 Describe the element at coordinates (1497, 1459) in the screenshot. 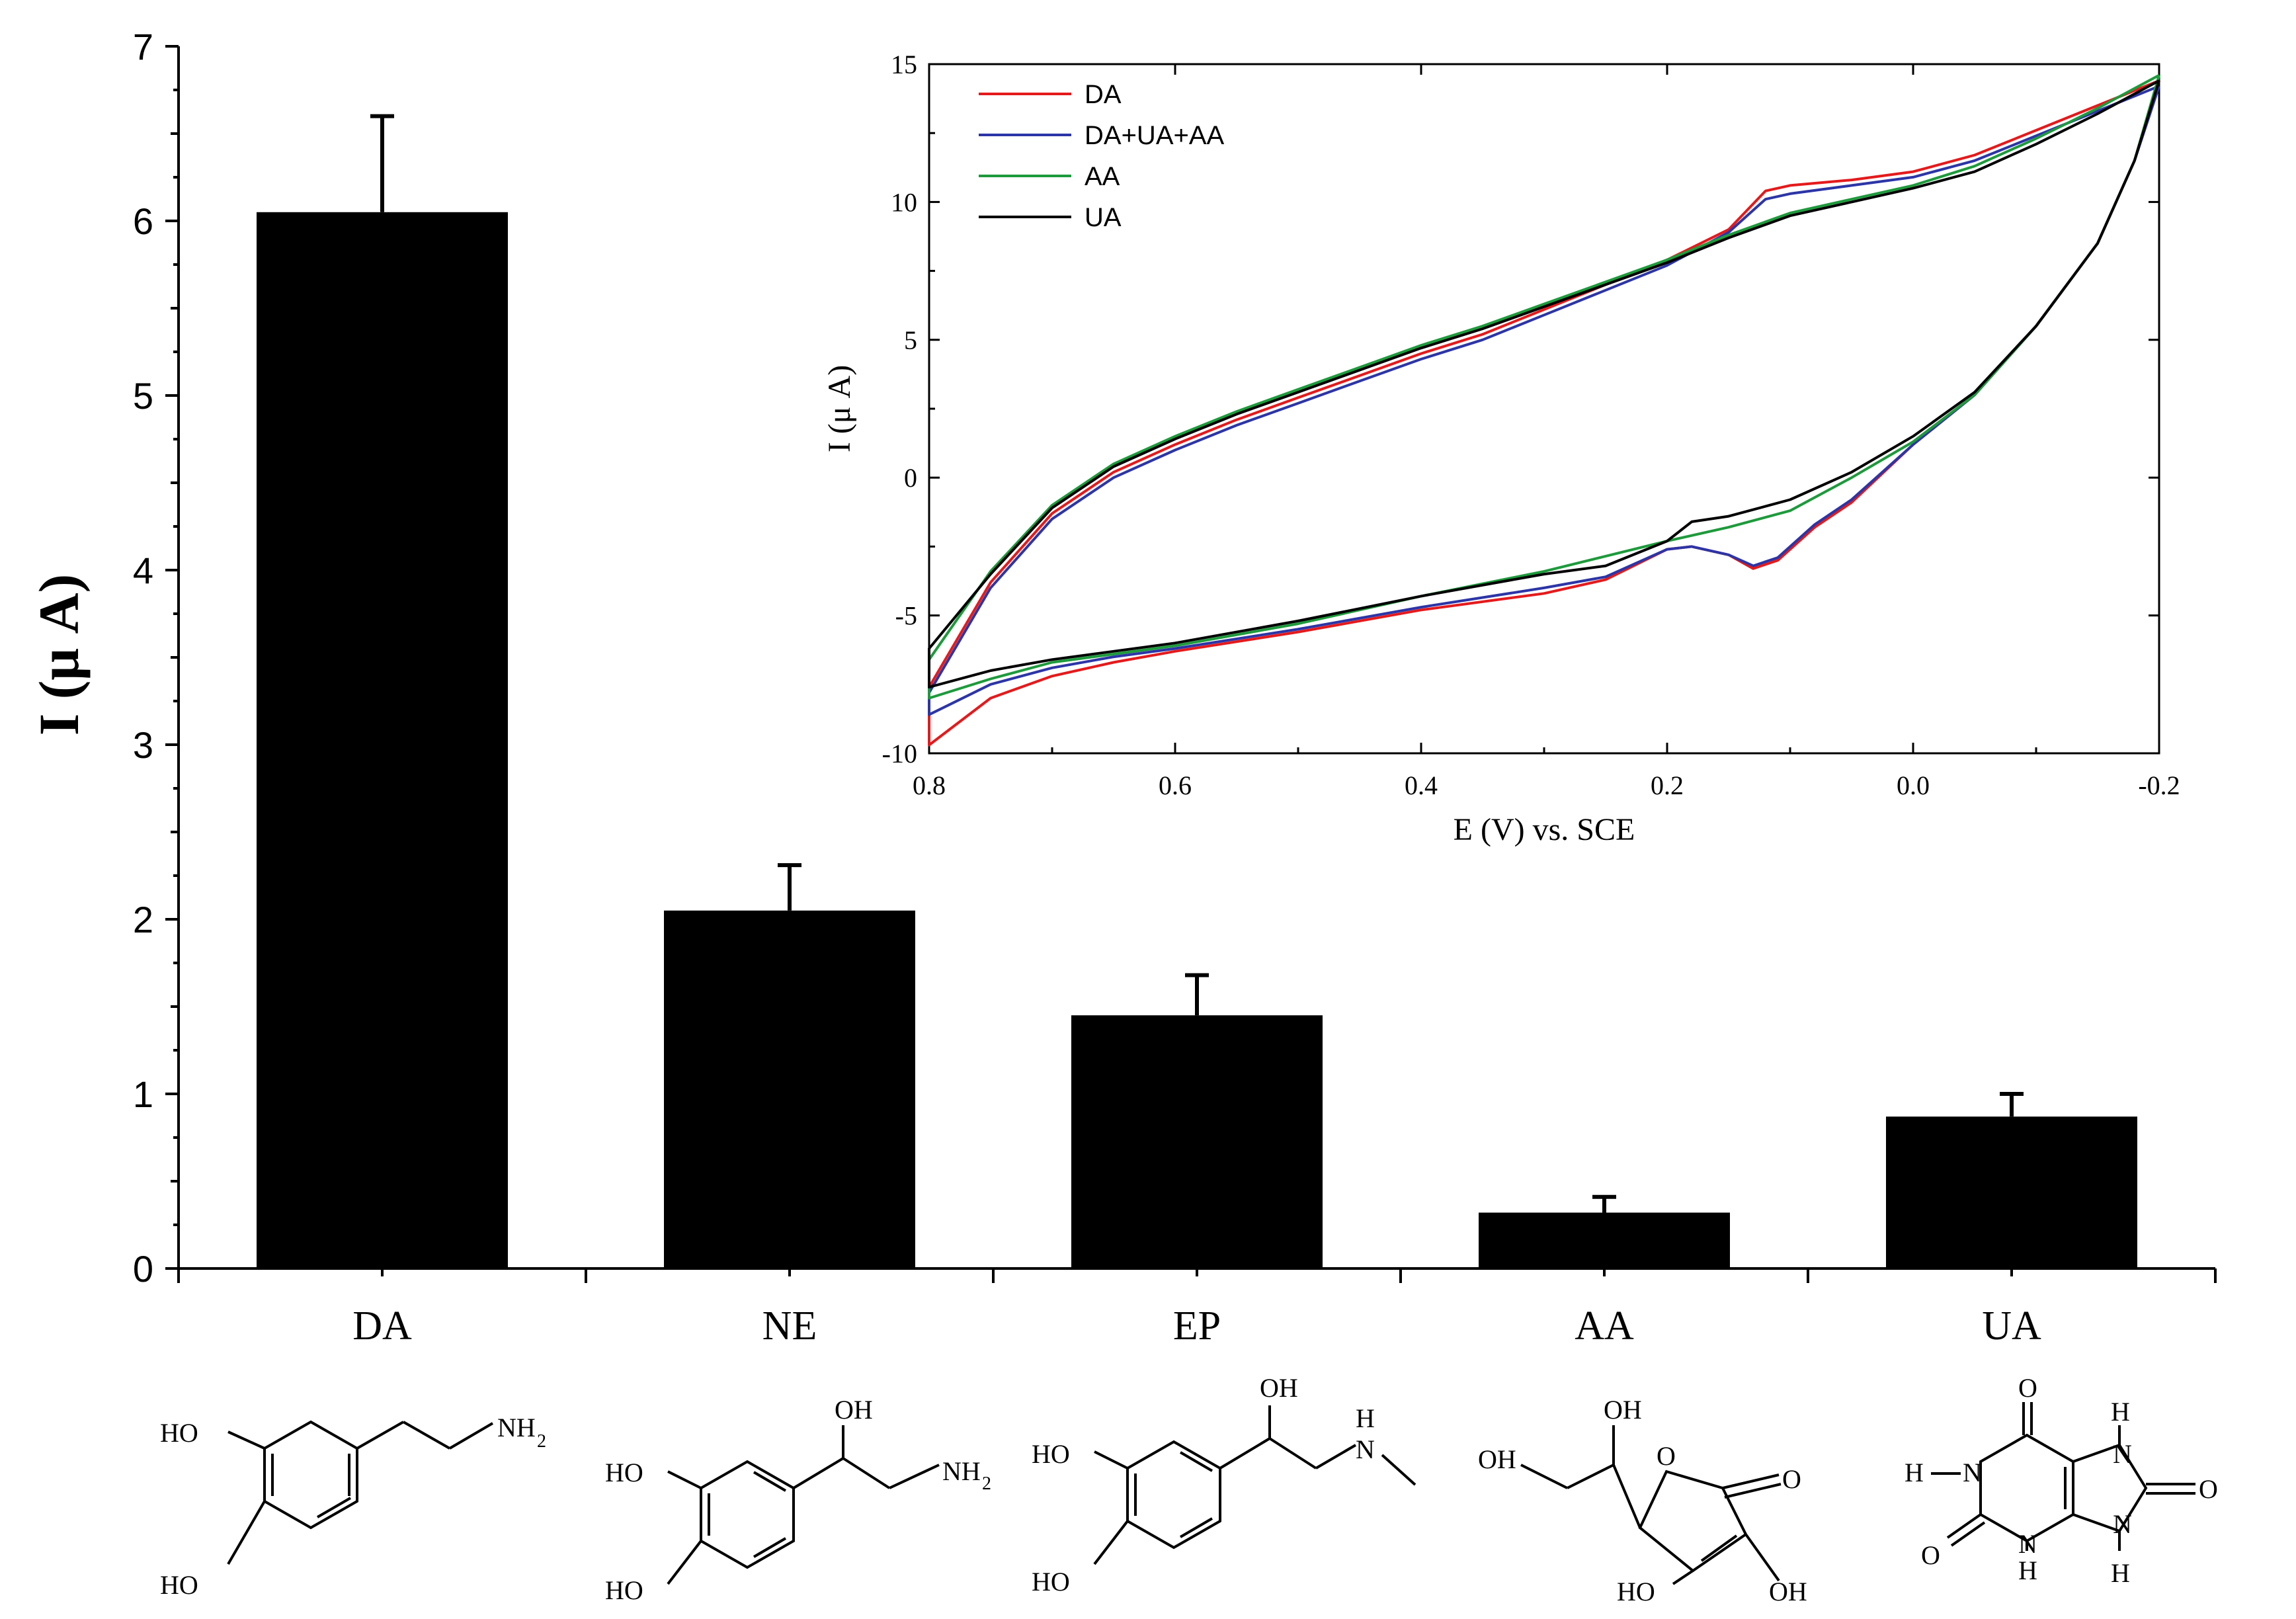

I see `aa-label-oh-left: OH` at that location.